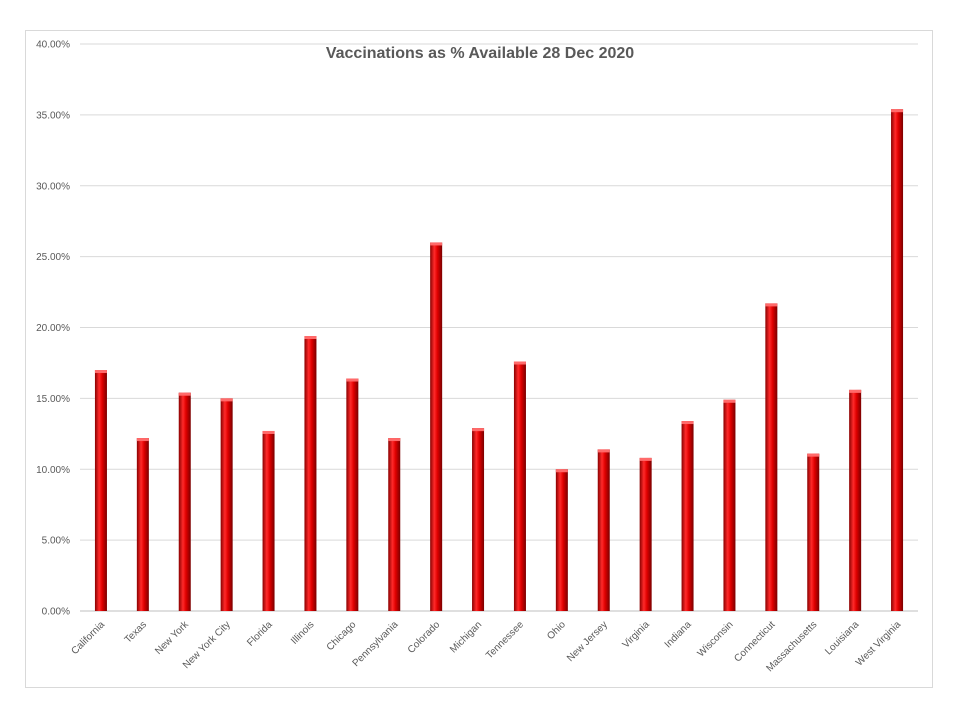 Image resolution: width=960 pixels, height=720 pixels. What do you see at coordinates (260, 634) in the screenshot?
I see `x-category-label: Florida` at bounding box center [260, 634].